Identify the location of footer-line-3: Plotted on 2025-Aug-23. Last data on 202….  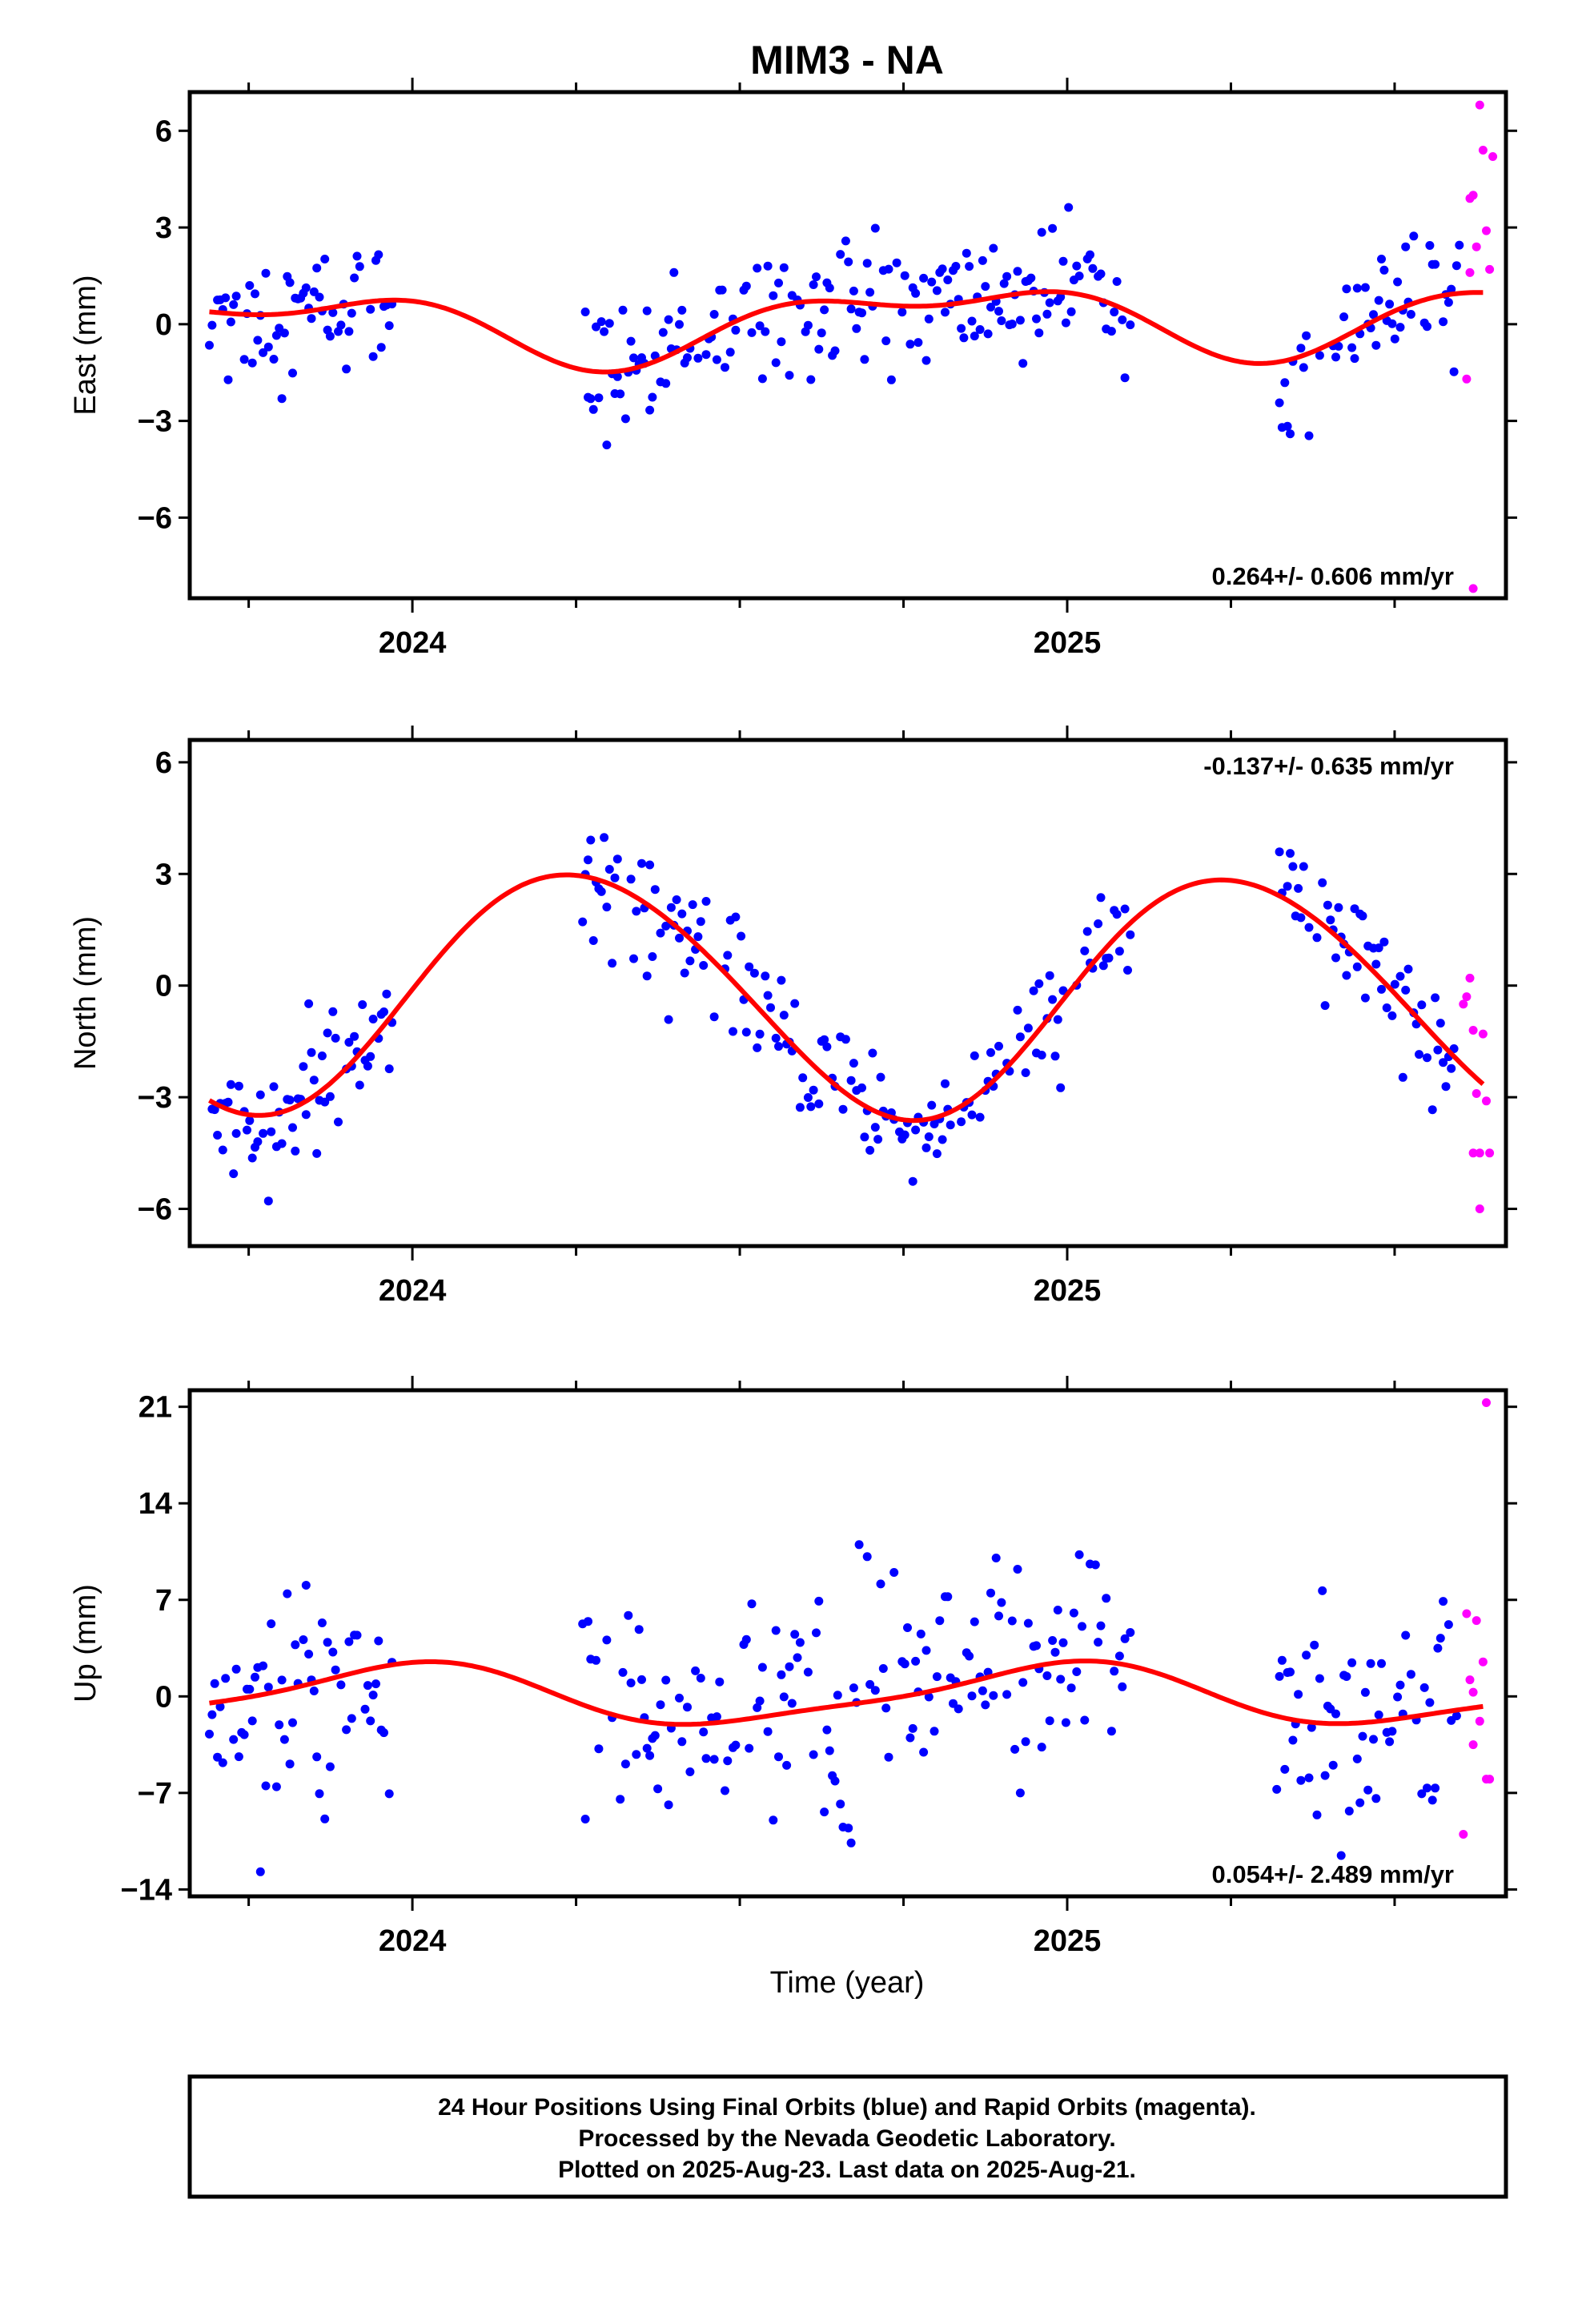
(847, 2170).